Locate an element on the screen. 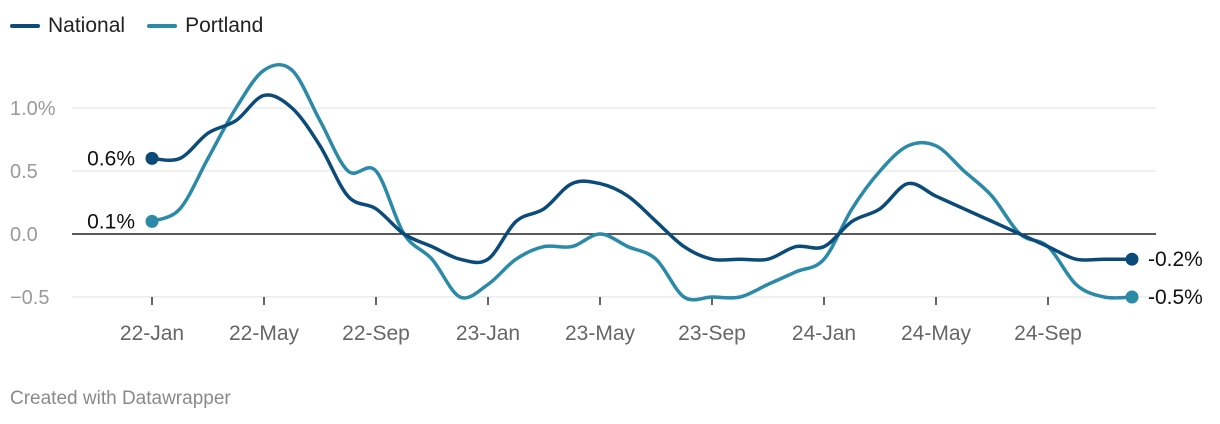 This screenshot has width=1220, height=424. start-label-portland: 0.1% is located at coordinates (111, 221).